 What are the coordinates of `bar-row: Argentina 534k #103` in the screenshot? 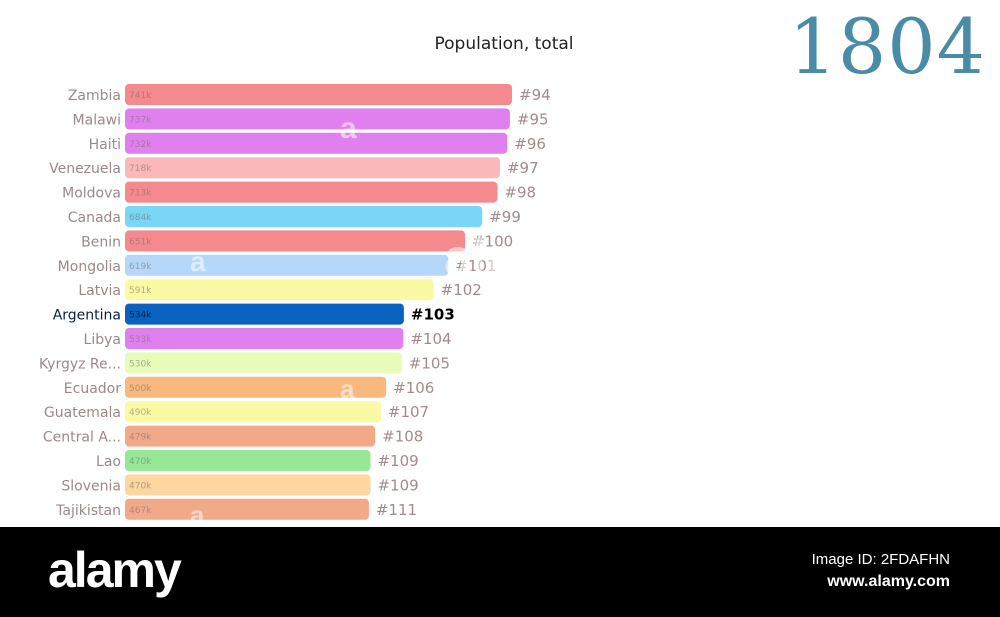 It's located at (254, 314).